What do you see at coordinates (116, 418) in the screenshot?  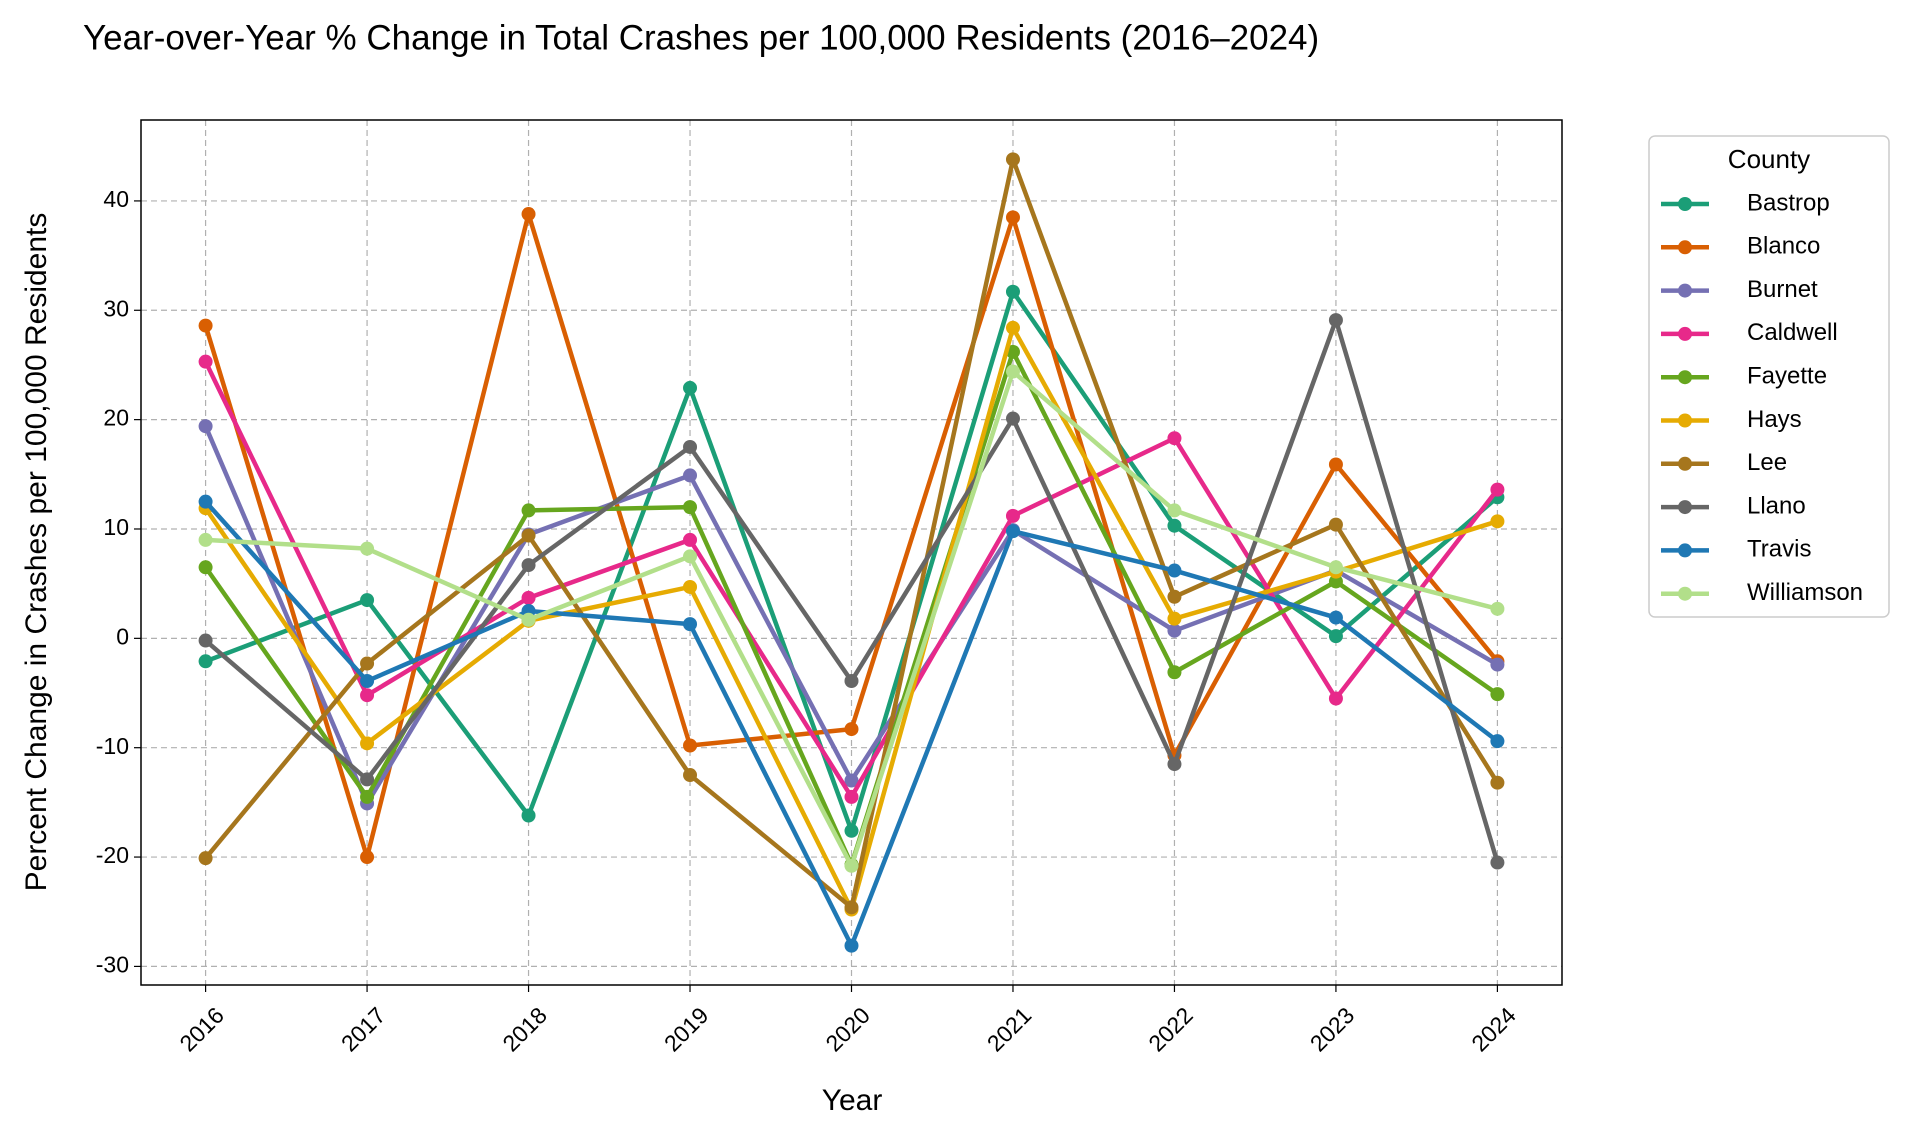 I see `y-tick-label: 20` at bounding box center [116, 418].